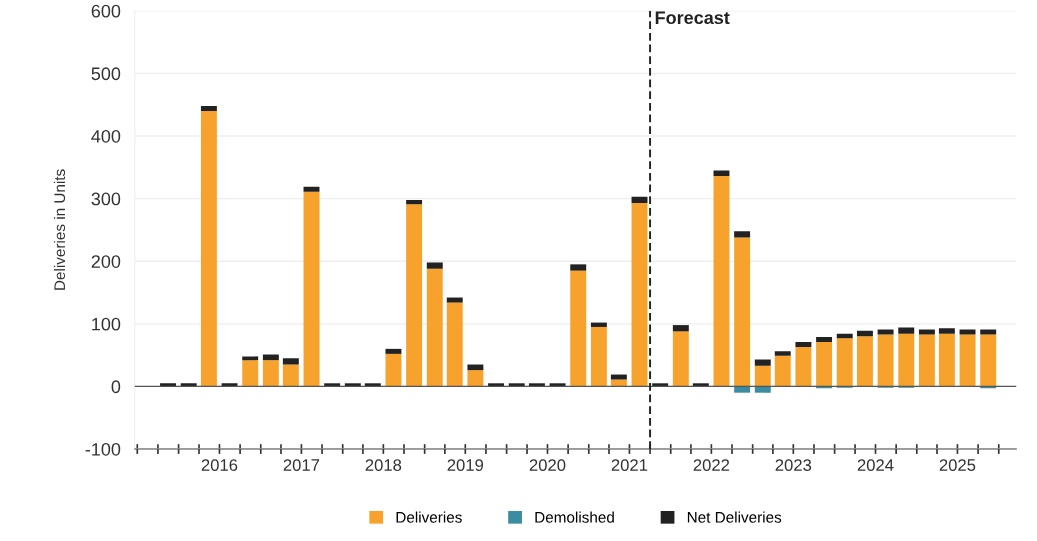 The height and width of the screenshot is (541, 1037). I want to click on x-tick-label: 2017, so click(301, 465).